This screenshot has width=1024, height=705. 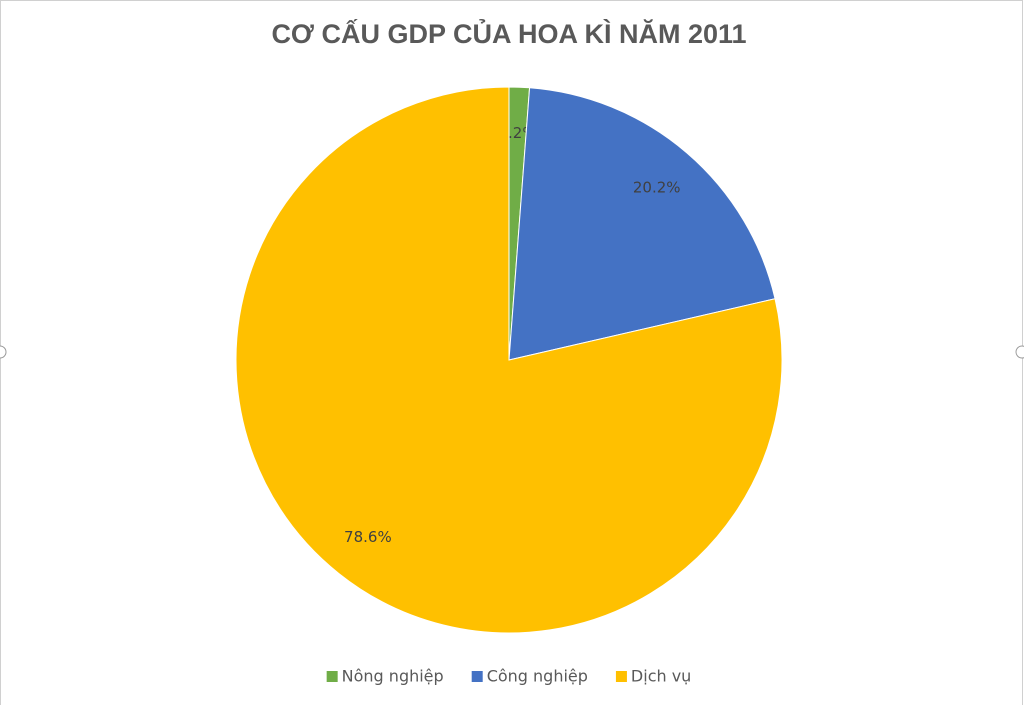 I want to click on chart-title: CƠ CẤU GDP CỦA HOA KÌ NĂM 2011, so click(x=508, y=33).